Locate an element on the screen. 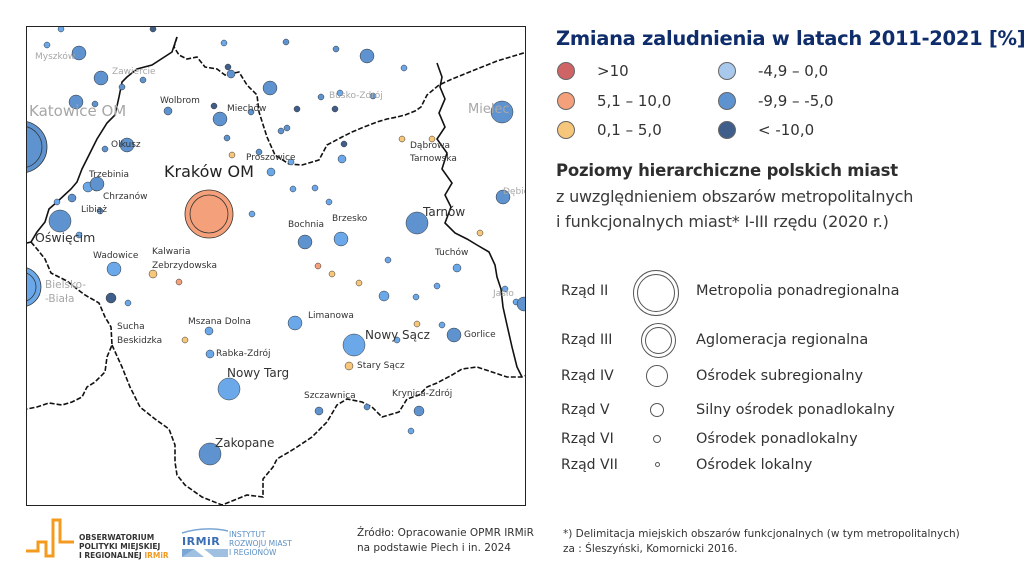 Image resolution: width=1024 pixels, height=576 pixels. rank-label-3: Rząd III is located at coordinates (587, 340).